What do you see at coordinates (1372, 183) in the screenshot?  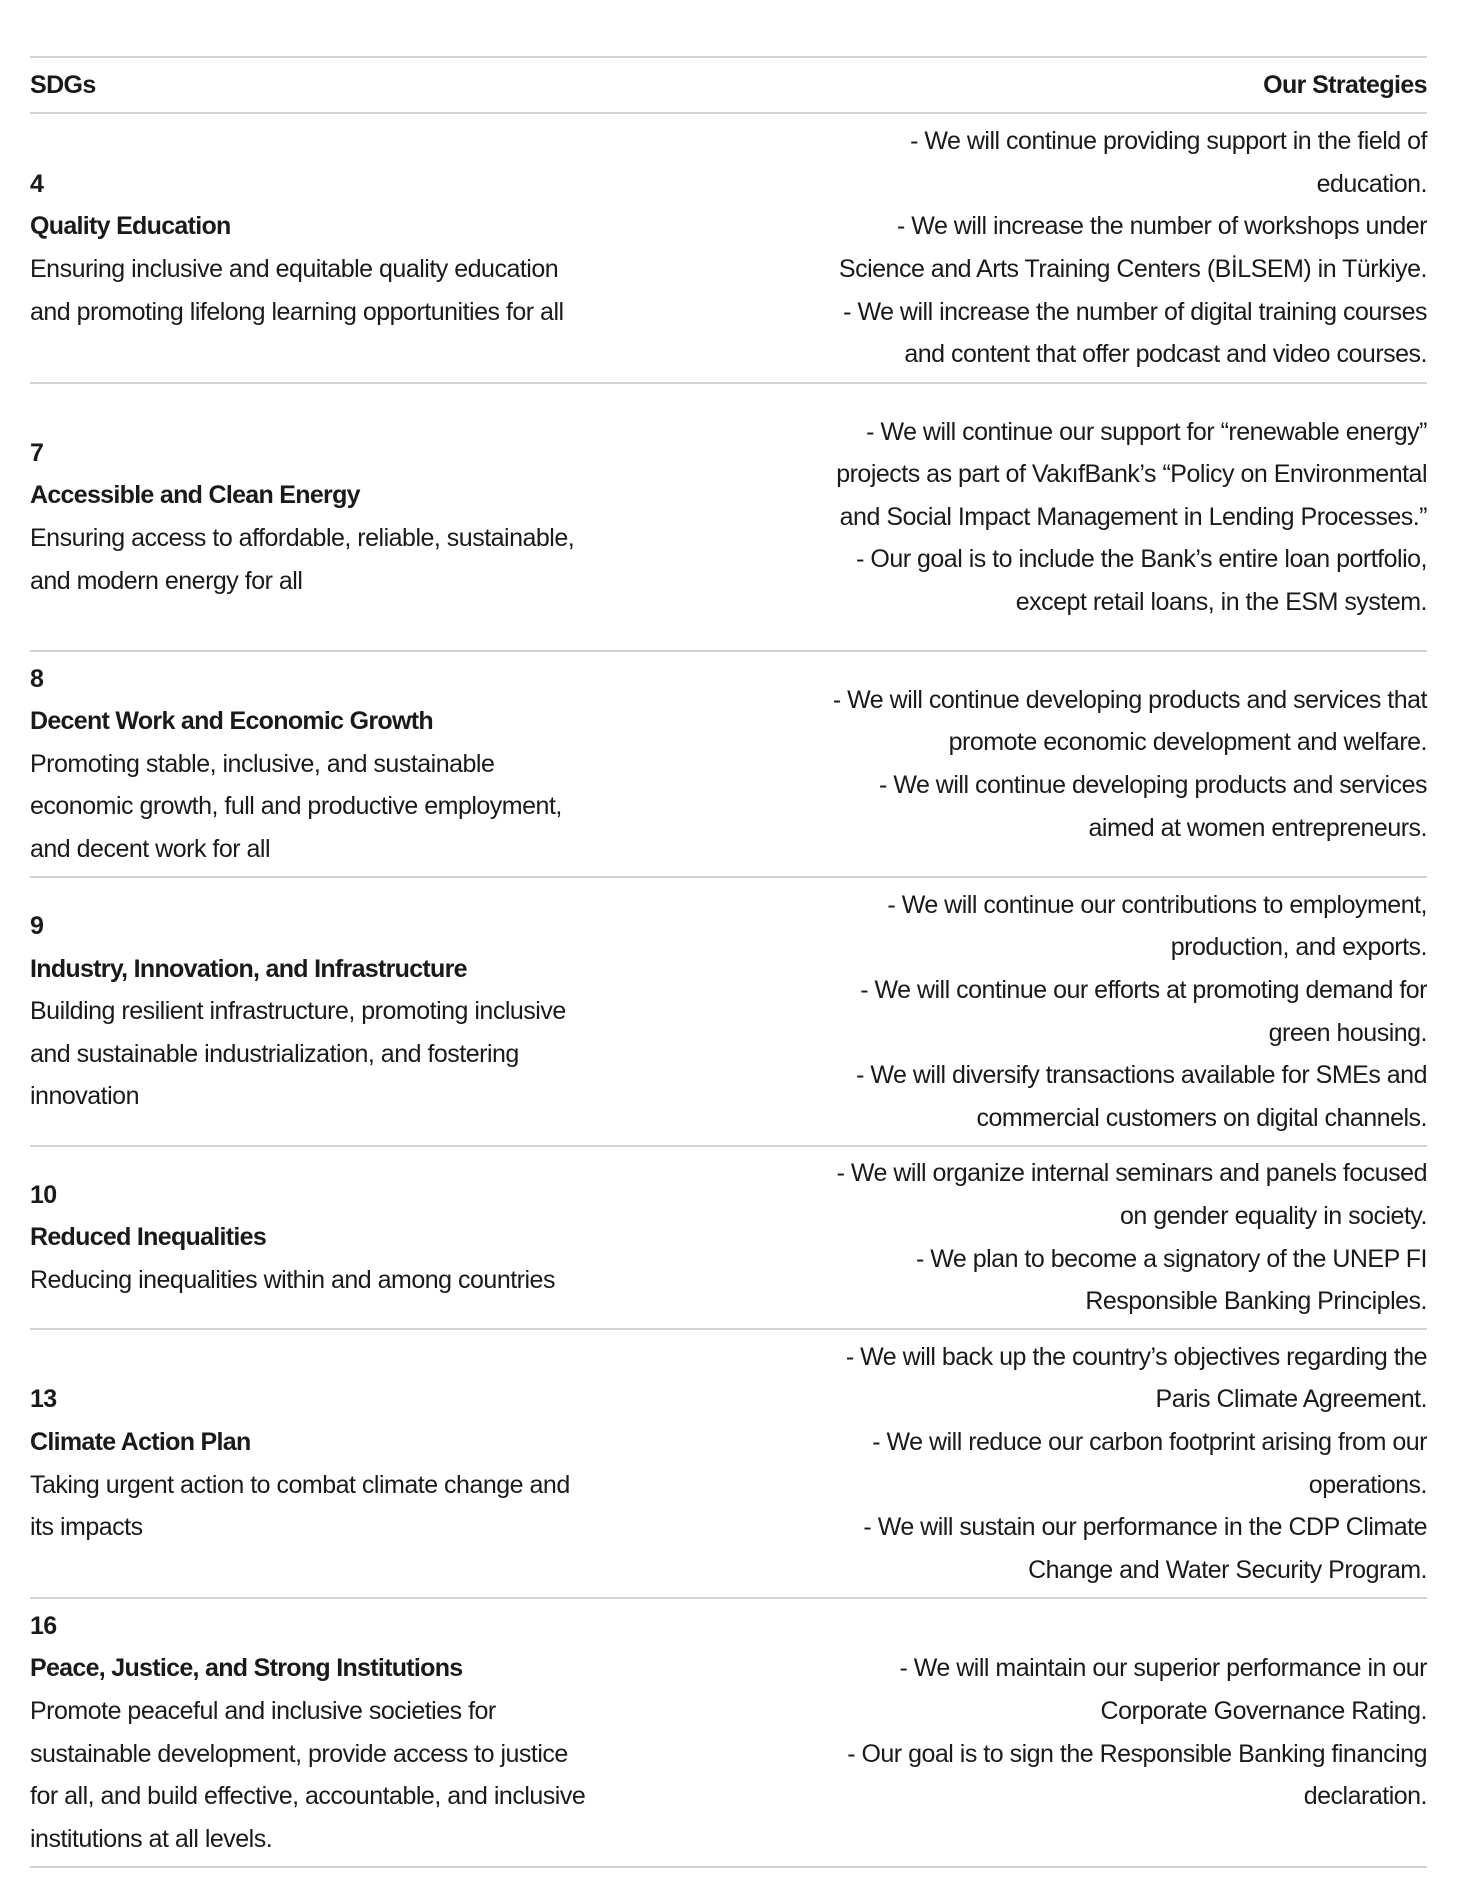 I see `strategy-line: education.` at bounding box center [1372, 183].